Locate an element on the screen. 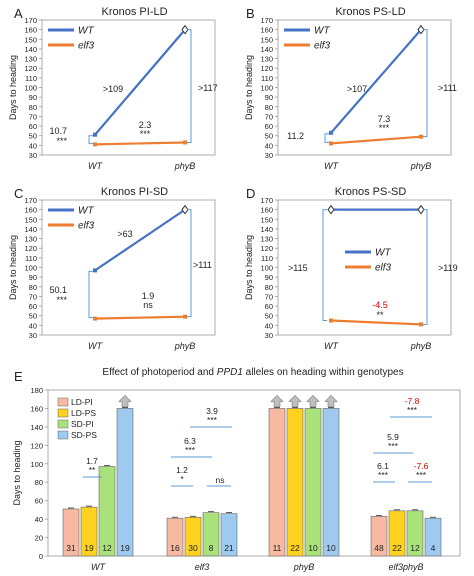 The width and height of the screenshot is (474, 576). panel-c-xtick-label: WT is located at coordinates (95, 346).